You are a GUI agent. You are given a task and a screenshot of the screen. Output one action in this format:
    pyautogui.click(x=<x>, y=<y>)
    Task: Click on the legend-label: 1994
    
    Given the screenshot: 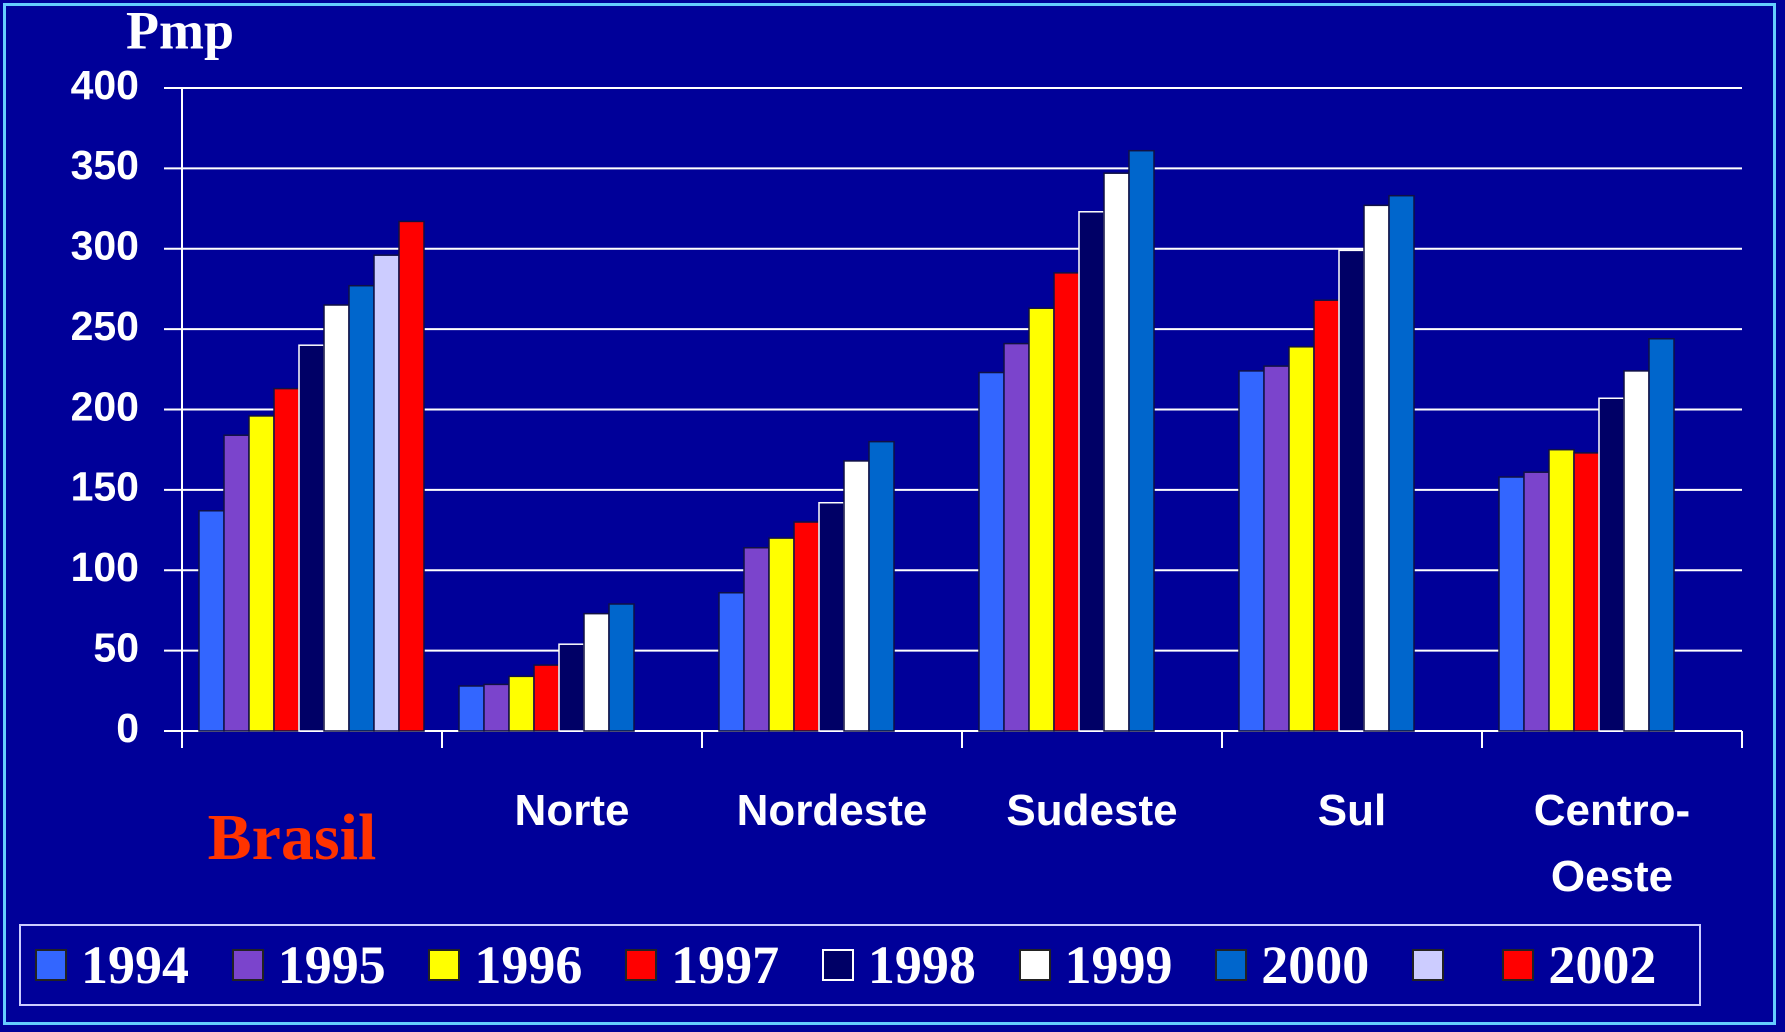 What is the action you would take?
    pyautogui.click(x=135, y=965)
    